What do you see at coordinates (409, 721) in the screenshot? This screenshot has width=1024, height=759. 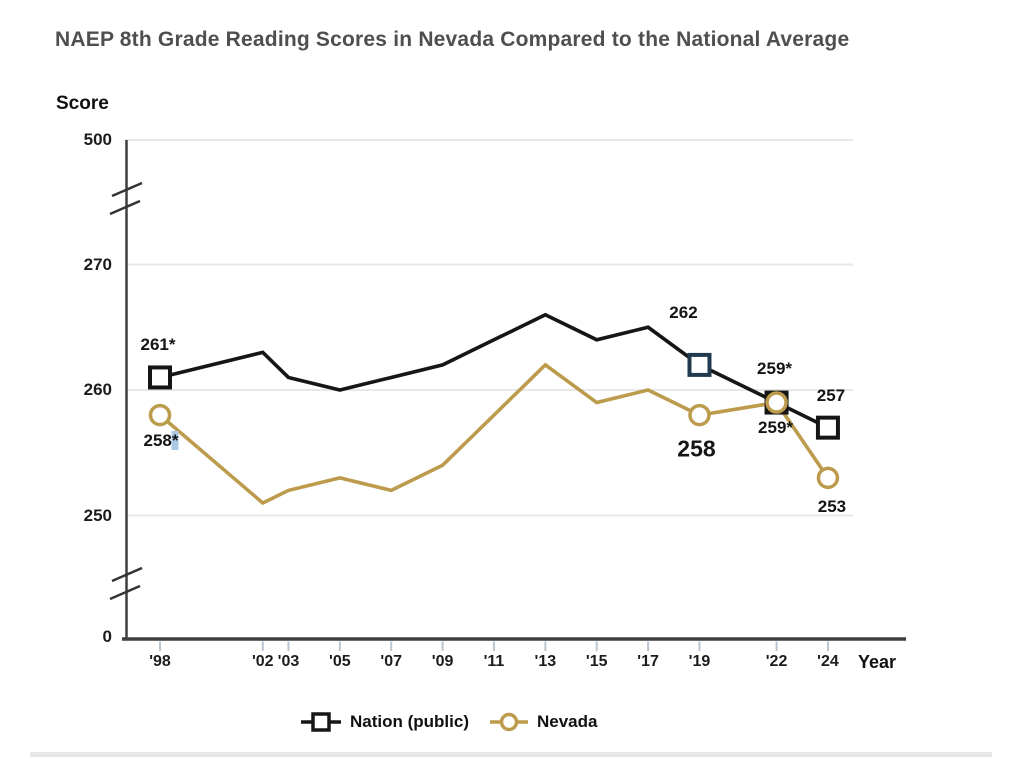 I see `legend-label-nation: Nation (public)` at bounding box center [409, 721].